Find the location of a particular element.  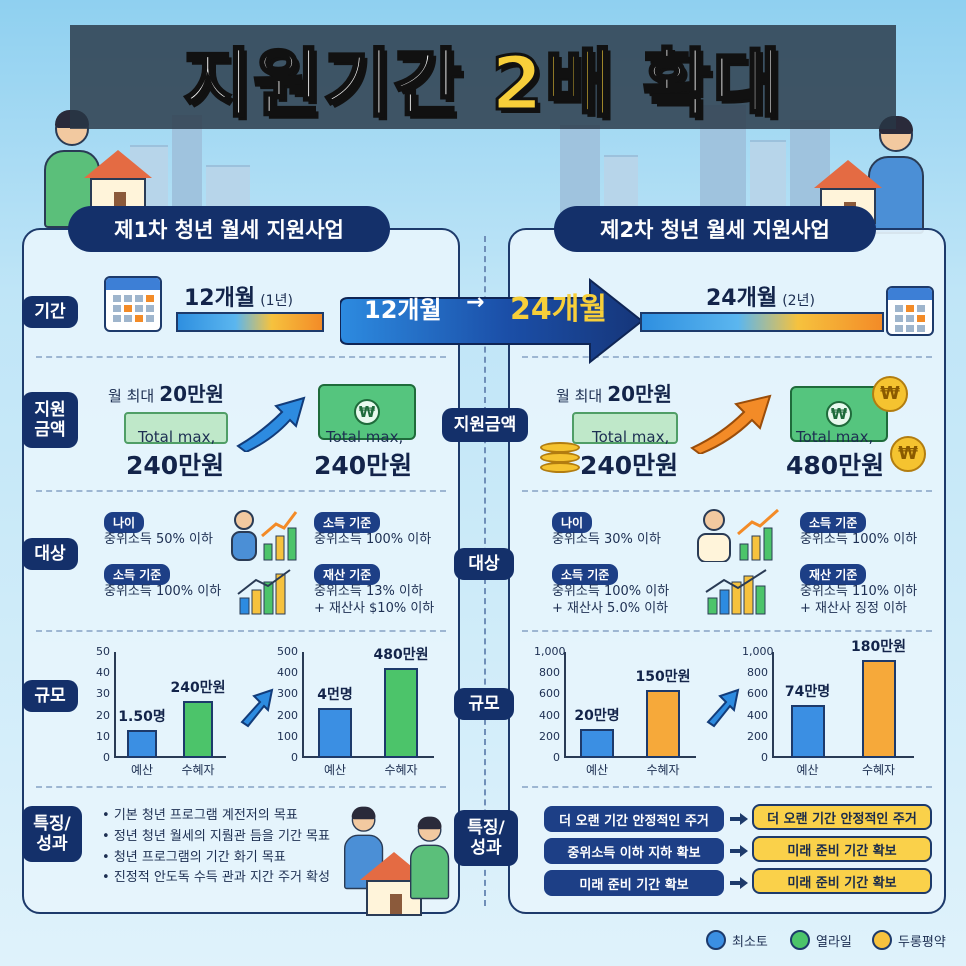

y-tick-label: 40 is located at coordinates (103, 673).